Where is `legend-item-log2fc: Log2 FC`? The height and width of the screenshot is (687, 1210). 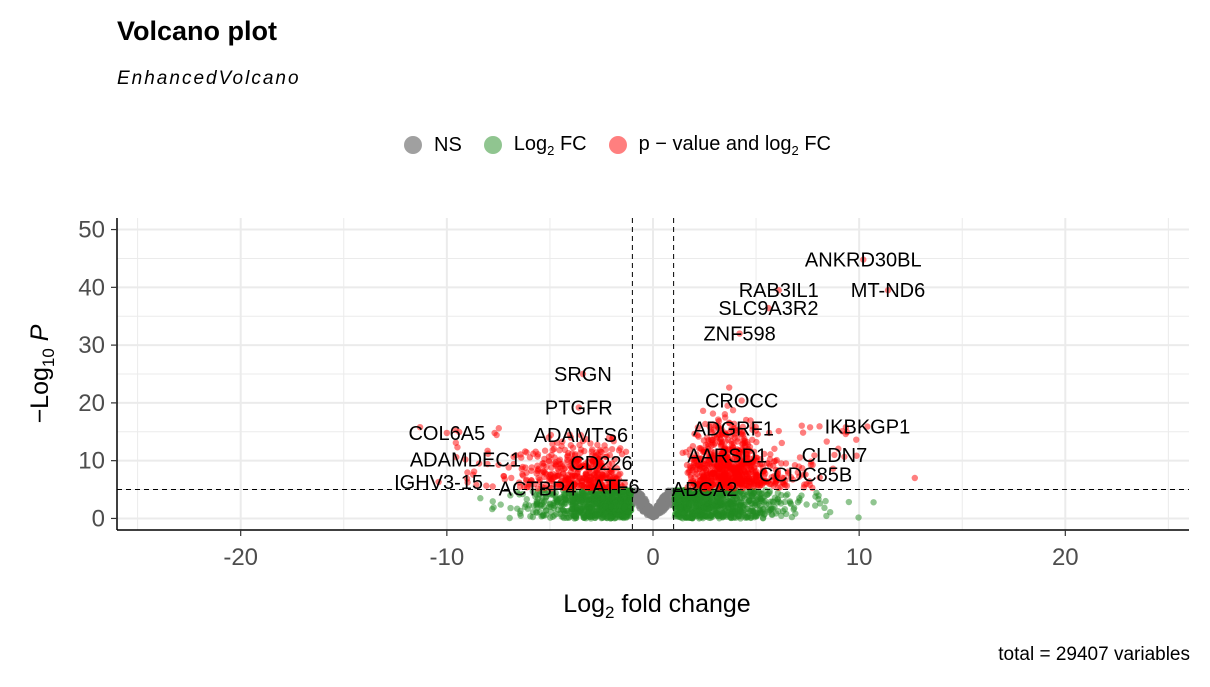 legend-item-log2fc: Log2 FC is located at coordinates (535, 145).